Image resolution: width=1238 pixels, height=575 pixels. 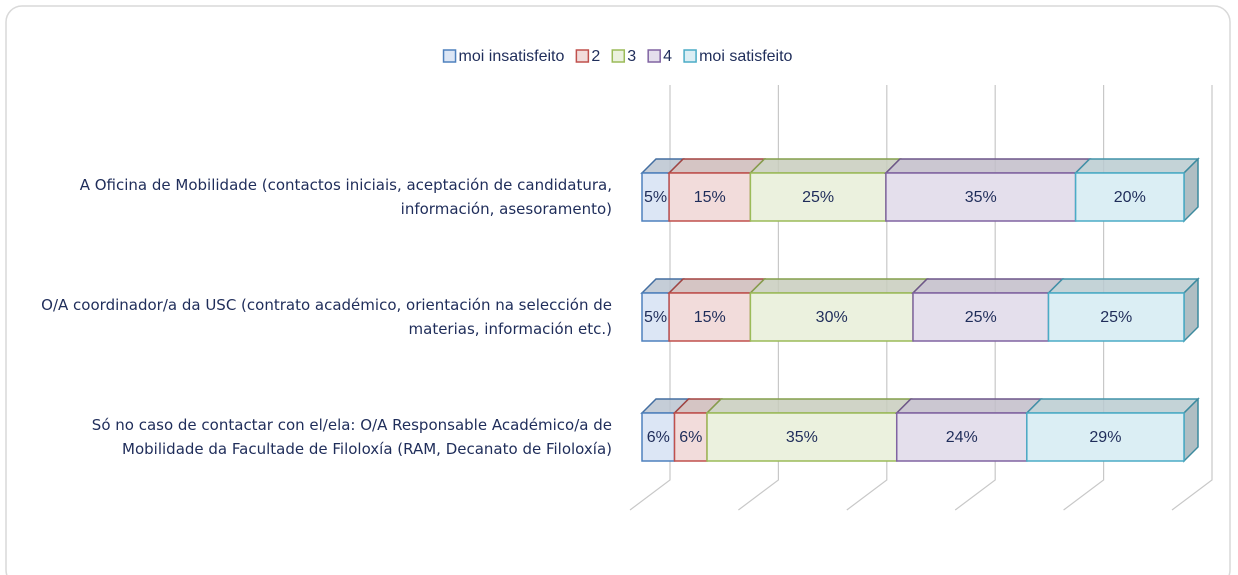 I want to click on data-label: 29%, so click(x=1105, y=437).